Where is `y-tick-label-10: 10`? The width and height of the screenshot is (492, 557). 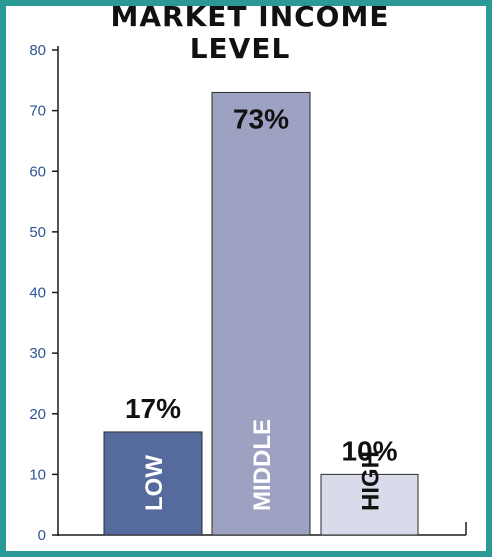
y-tick-label-10: 10 is located at coordinates (37, 474).